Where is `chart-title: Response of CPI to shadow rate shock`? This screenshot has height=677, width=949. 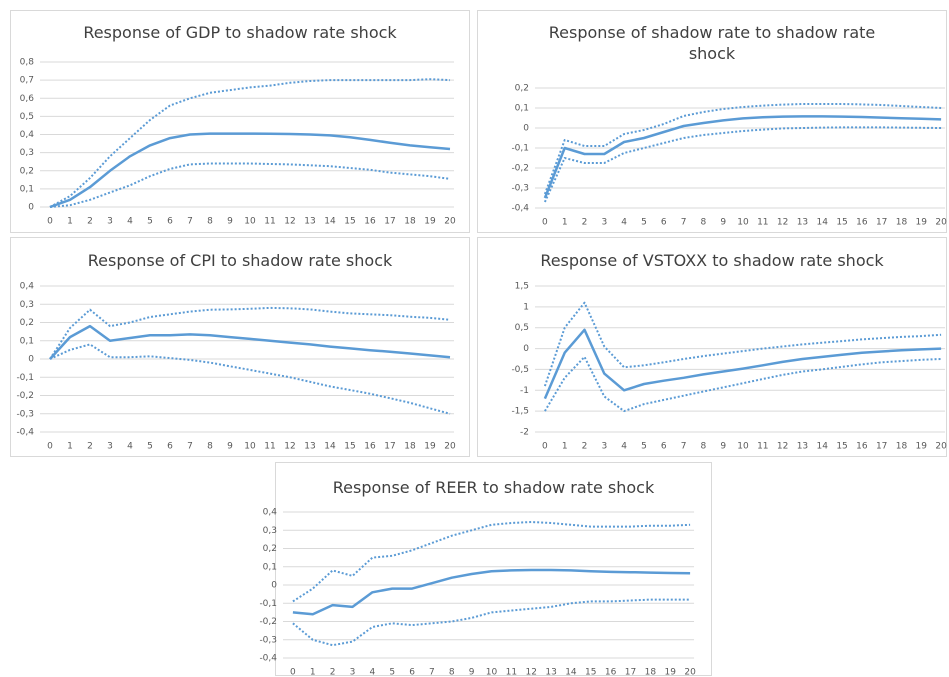
chart-title: Response of CPI to shadow rate shock is located at coordinates (240, 260).